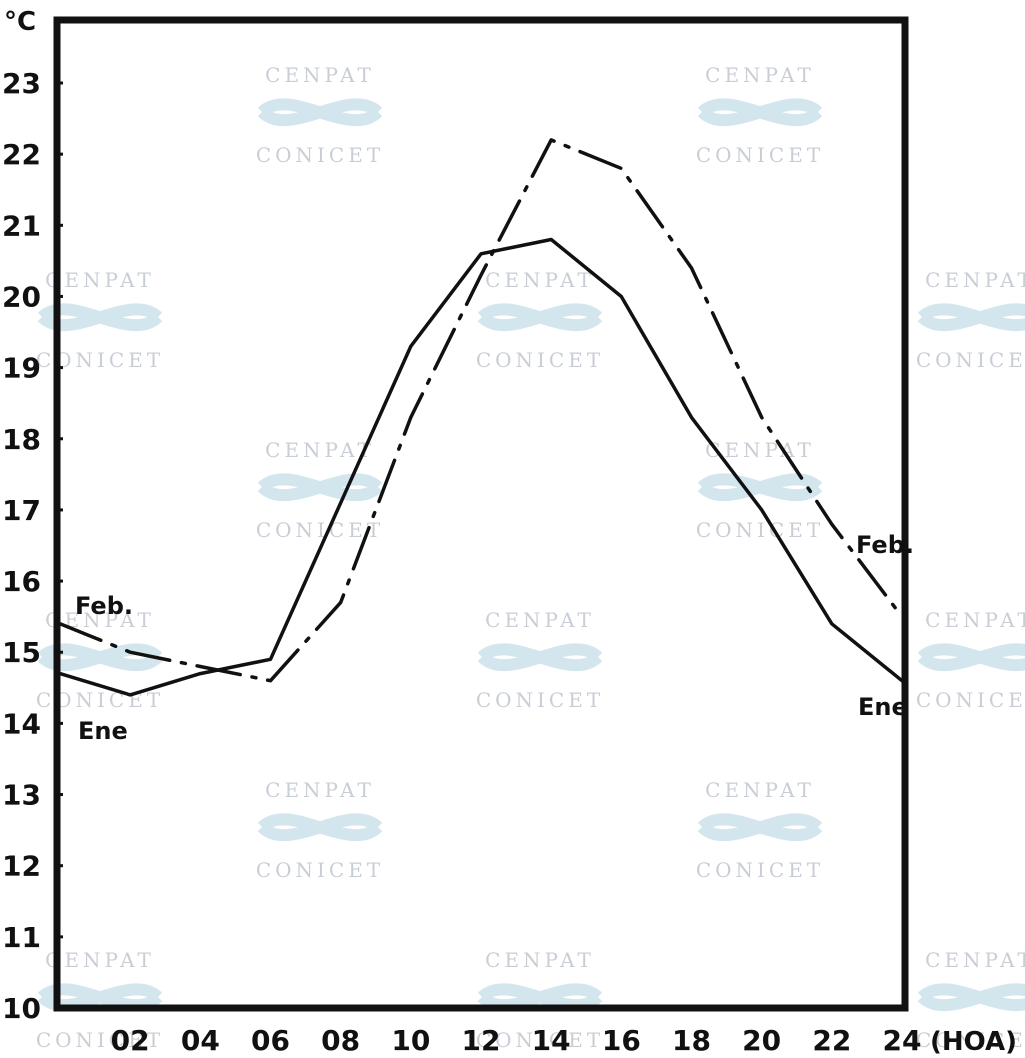 Image resolution: width=1025 pixels, height=1058 pixels. I want to click on x-axis: 02 04 06 08 10 12 14 16 18 20 22 24, so click(516, 1040).